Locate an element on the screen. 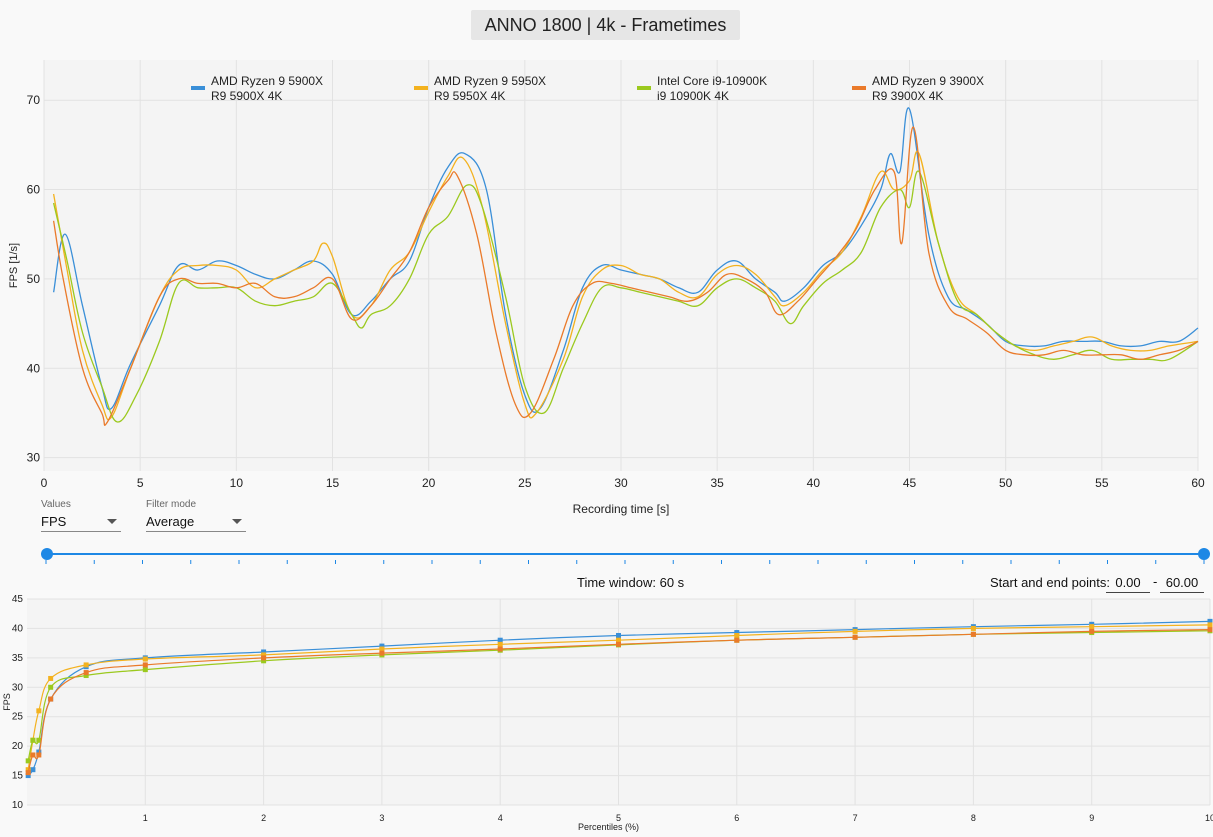  legend-label: AMD Ryzen 9 3900X is located at coordinates (928, 81).